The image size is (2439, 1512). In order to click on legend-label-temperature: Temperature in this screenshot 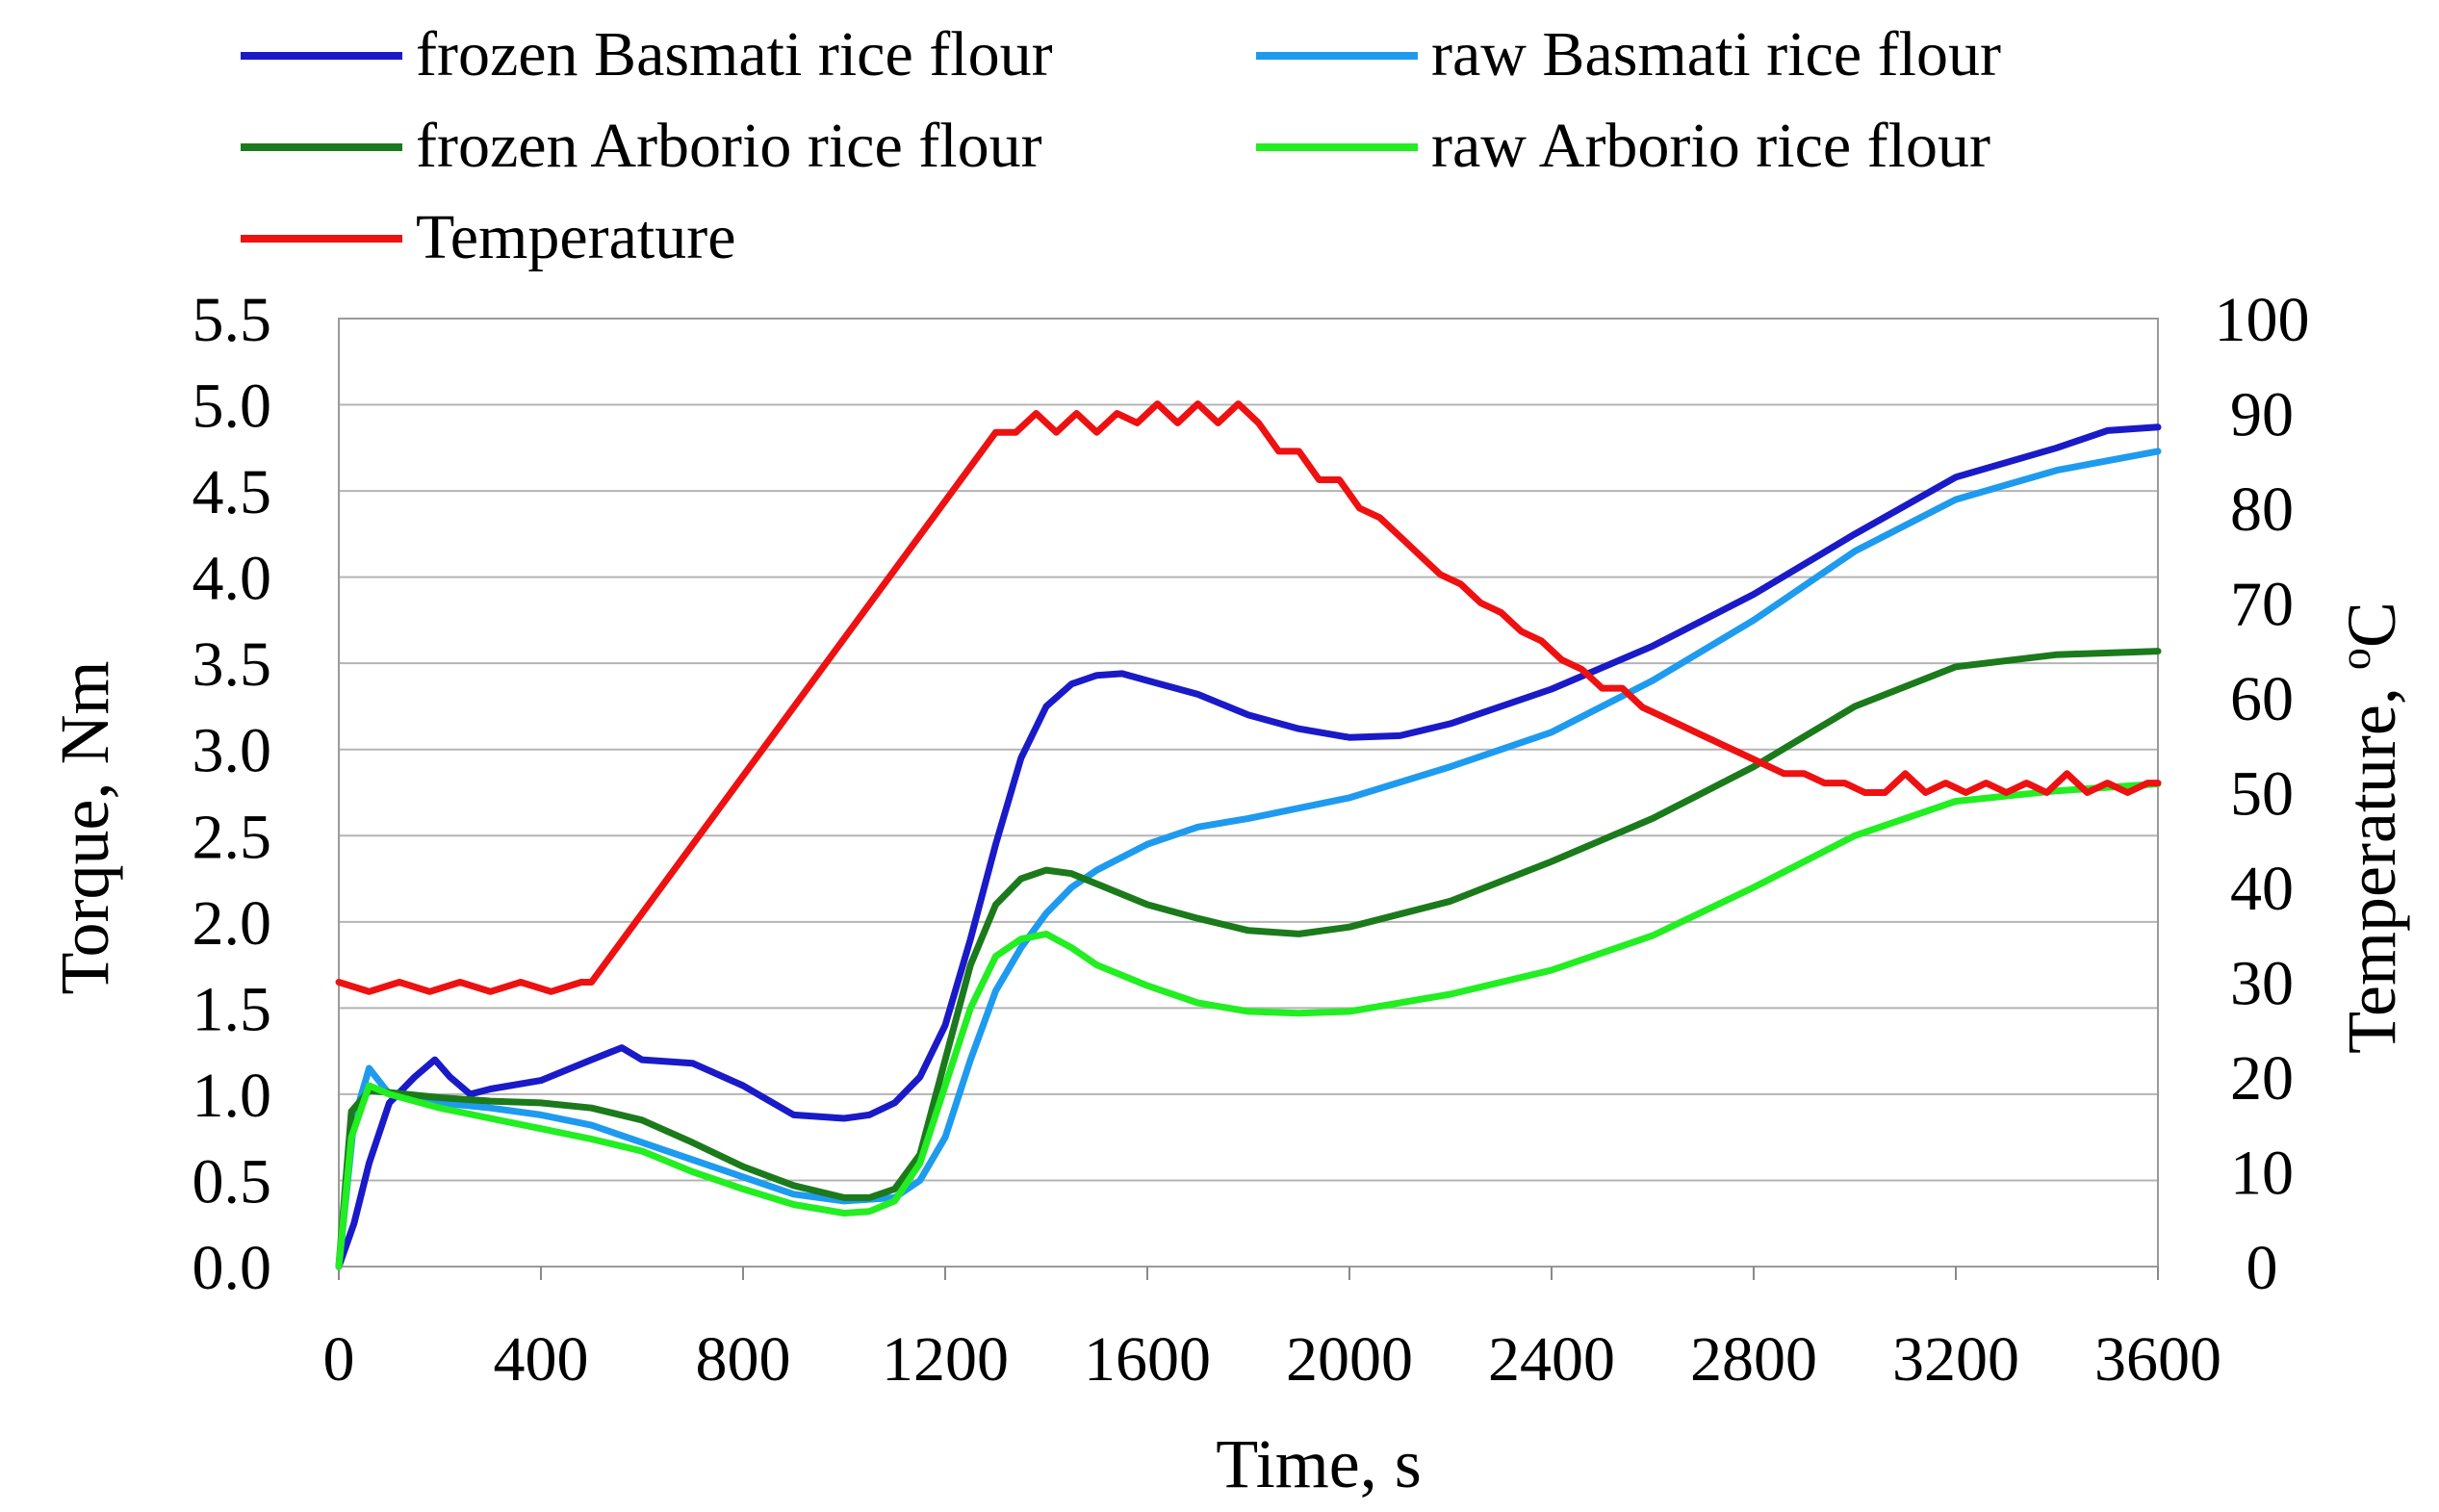, I will do `click(576, 237)`.